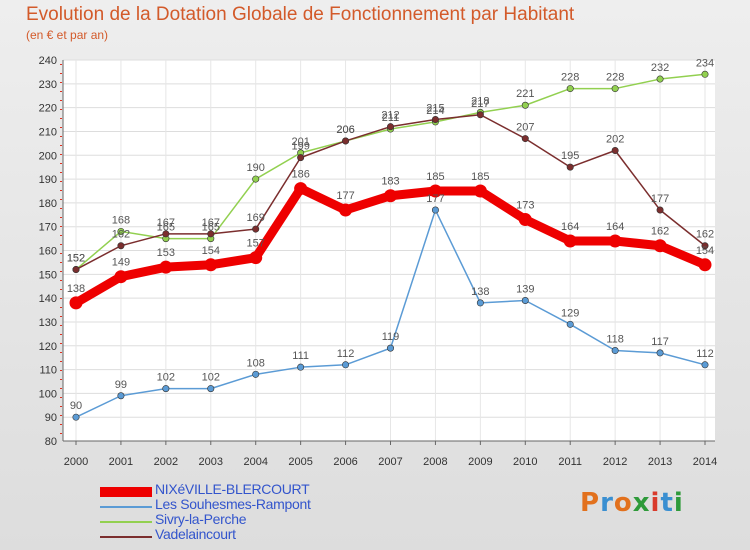 This screenshot has height=550, width=750. Describe the element at coordinates (255, 462) in the screenshot. I see `x-tick-label: 2004` at that location.